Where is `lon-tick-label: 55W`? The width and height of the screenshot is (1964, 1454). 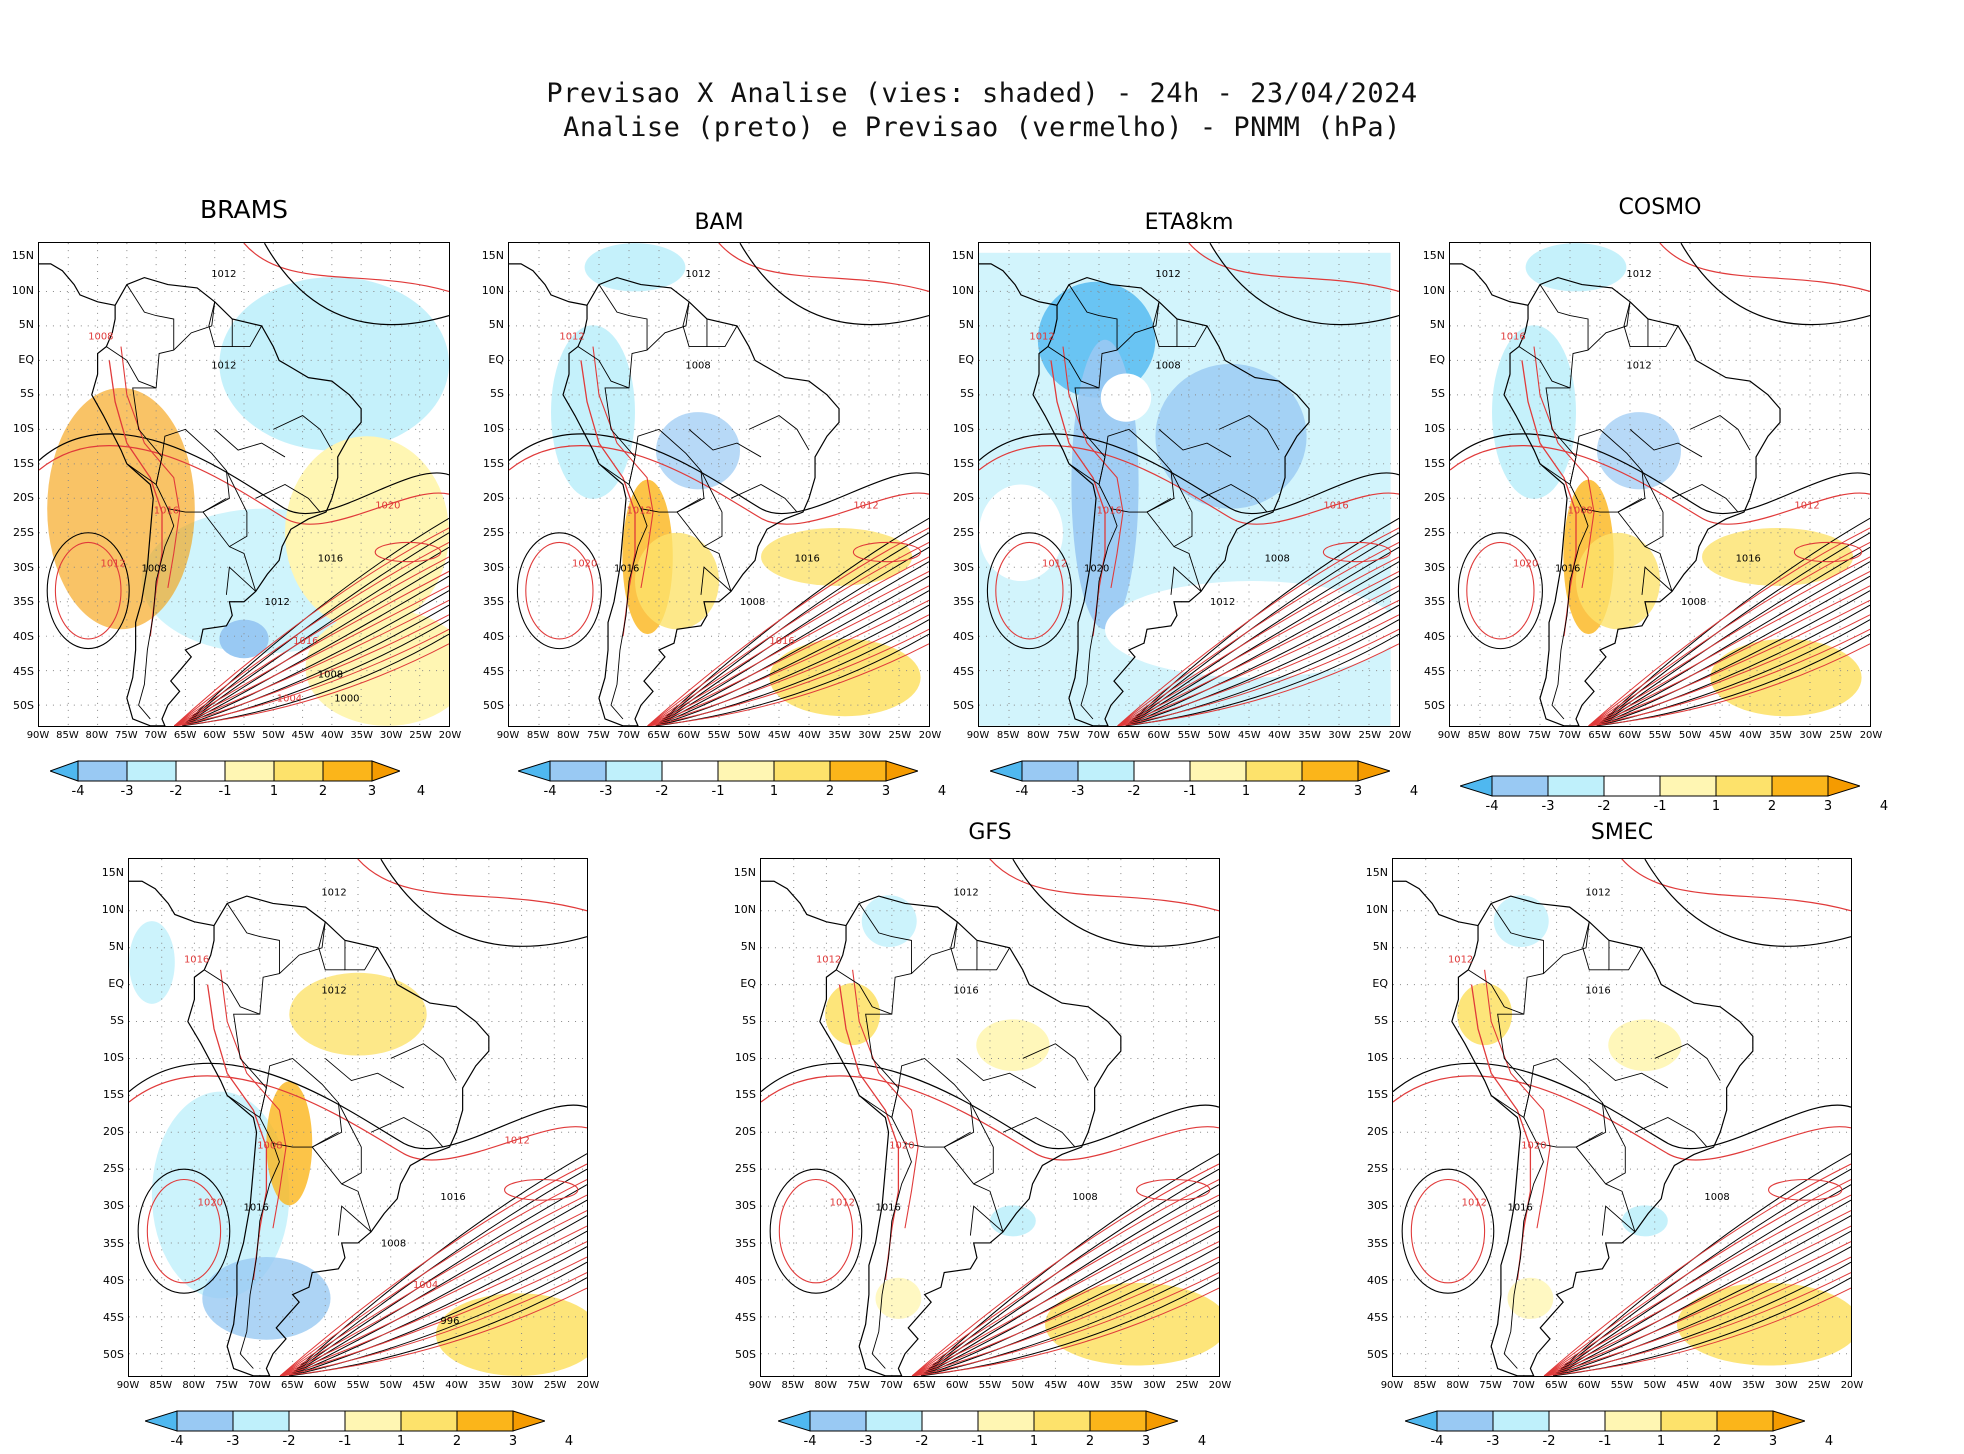
lon-tick-label: 55W is located at coordinates (358, 1385).